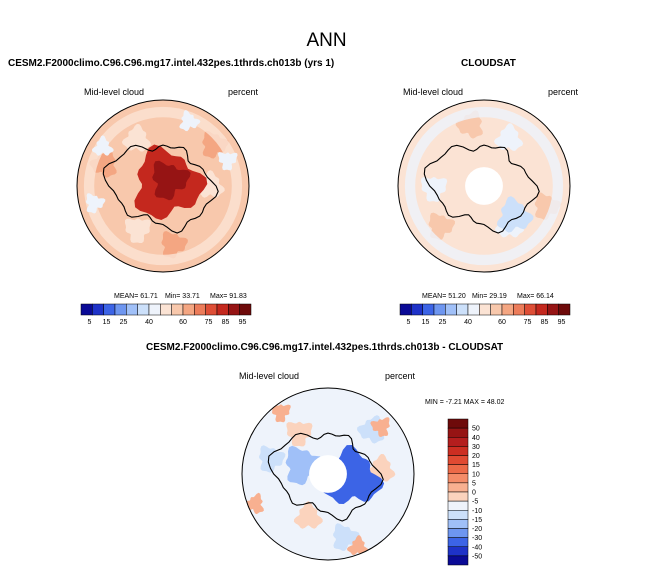 The height and width of the screenshot is (569, 653). What do you see at coordinates (474, 483) in the screenshot?
I see `colorbar-tick-label: 5` at bounding box center [474, 483].